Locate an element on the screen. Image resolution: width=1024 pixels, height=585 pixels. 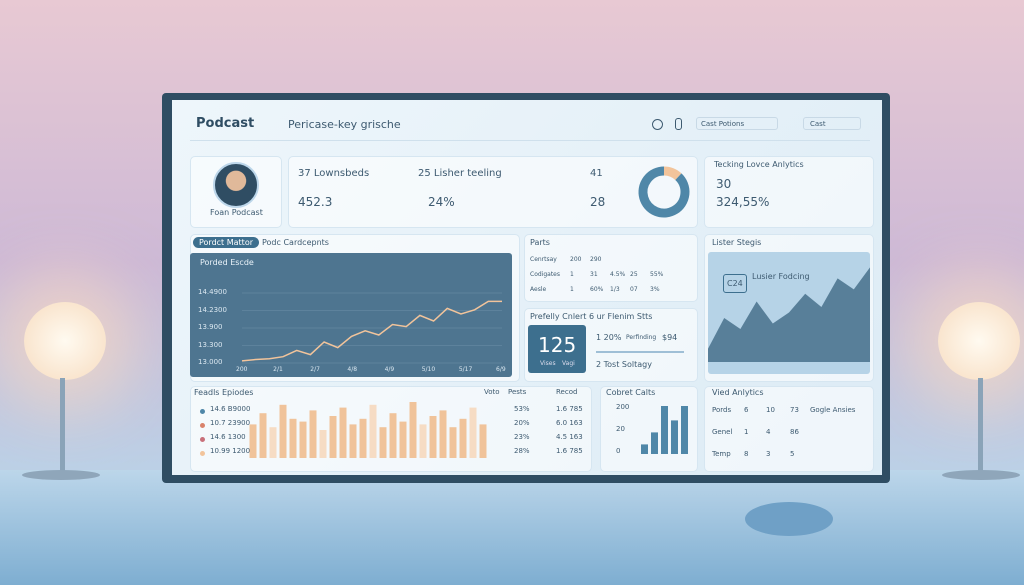
analytics-title: Tecking Lovce Anlytics is located at coordinates (759, 164).